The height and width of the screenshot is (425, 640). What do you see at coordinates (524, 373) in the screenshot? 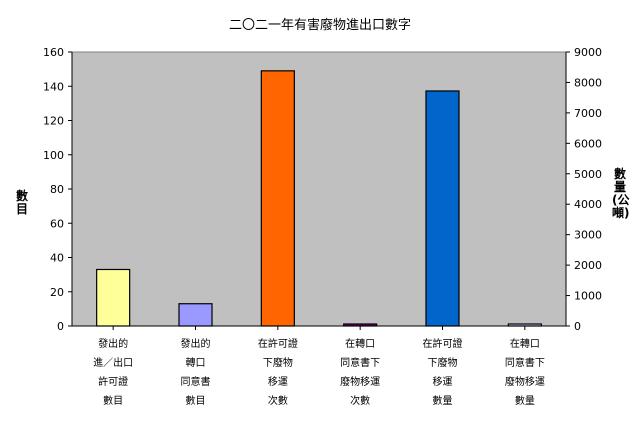
I see `category-label: 在轉口 同意書下 廢物移運 數量` at bounding box center [524, 373].